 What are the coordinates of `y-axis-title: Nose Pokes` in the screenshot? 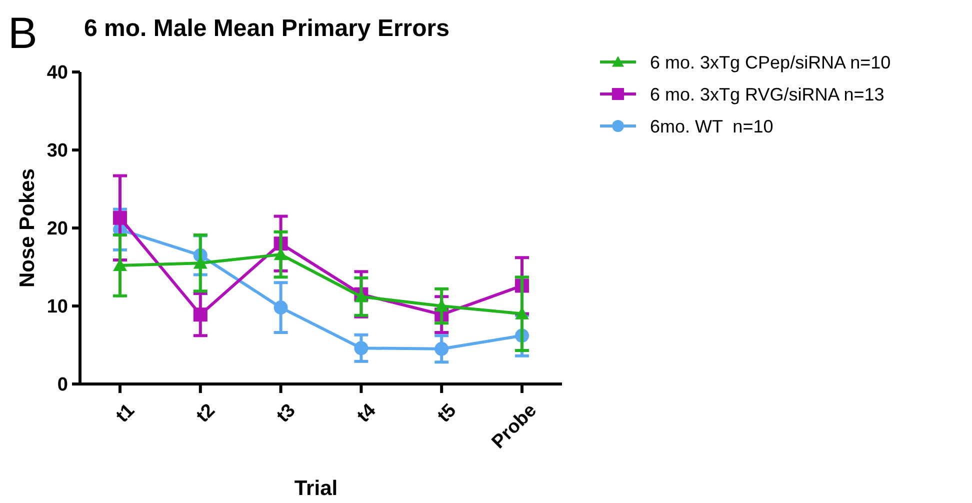 It's located at (27, 228).